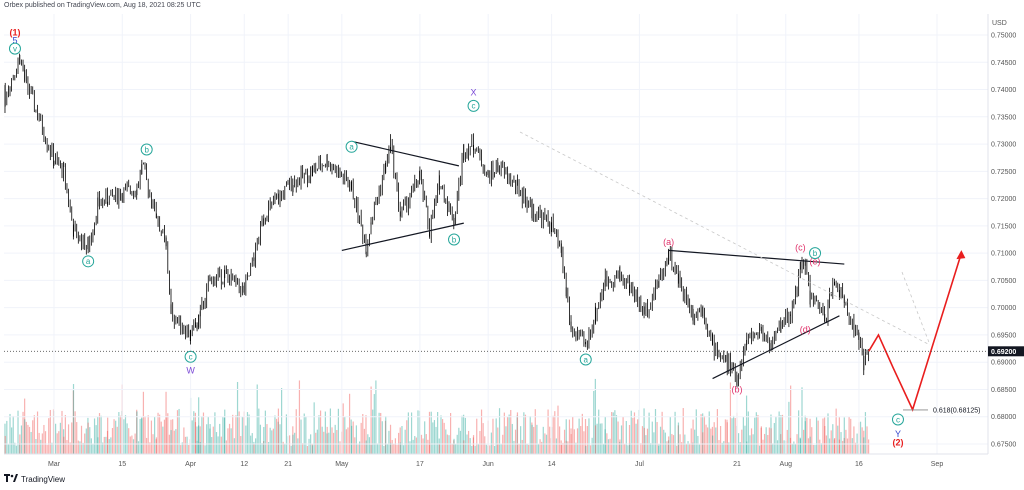  What do you see at coordinates (34, 479) in the screenshot?
I see `footer: TradingView` at bounding box center [34, 479].